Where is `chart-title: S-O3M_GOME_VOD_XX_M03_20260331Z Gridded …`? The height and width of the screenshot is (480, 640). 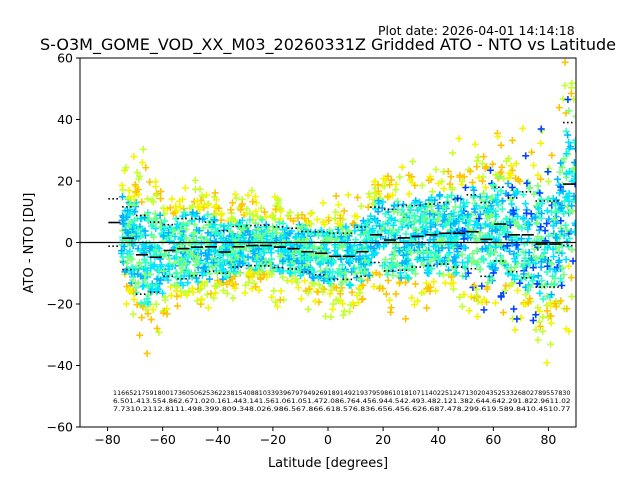 chart-title: S-O3M_GOME_VOD_XX_M03_20260331Z Gridded … is located at coordinates (328, 45).